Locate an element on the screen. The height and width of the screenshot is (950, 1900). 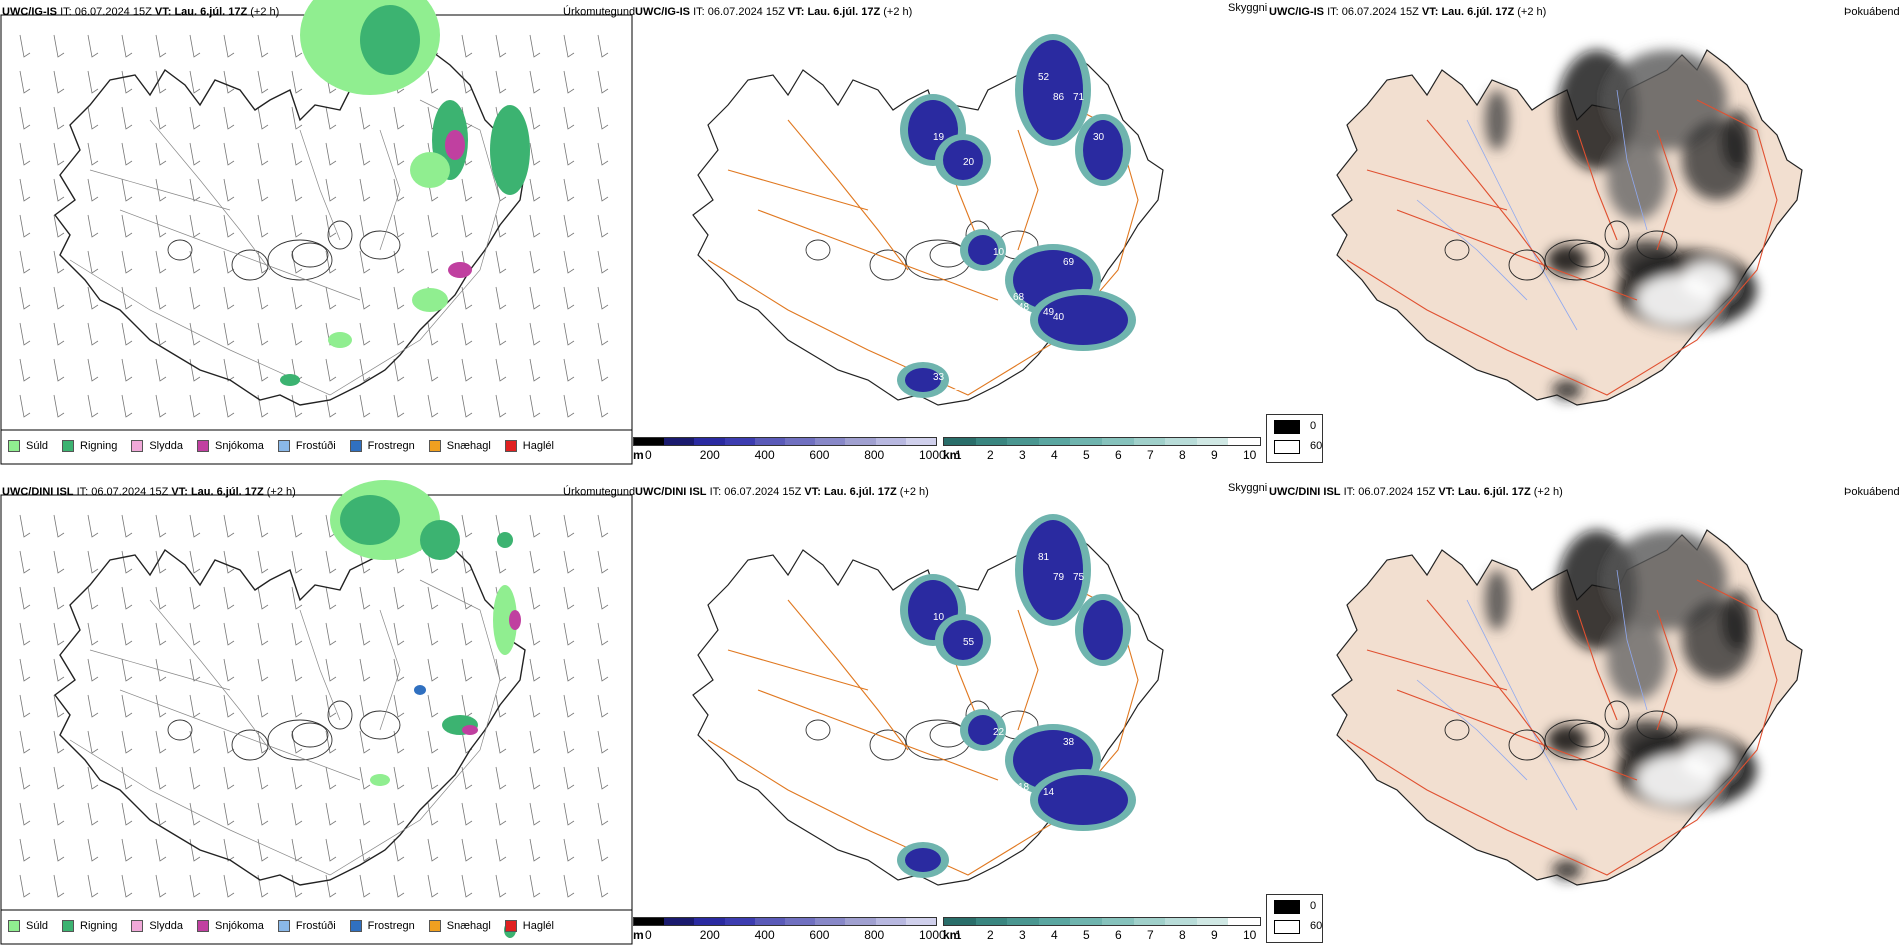
fog-legend-label: 60 is located at coordinates (1316, 926).